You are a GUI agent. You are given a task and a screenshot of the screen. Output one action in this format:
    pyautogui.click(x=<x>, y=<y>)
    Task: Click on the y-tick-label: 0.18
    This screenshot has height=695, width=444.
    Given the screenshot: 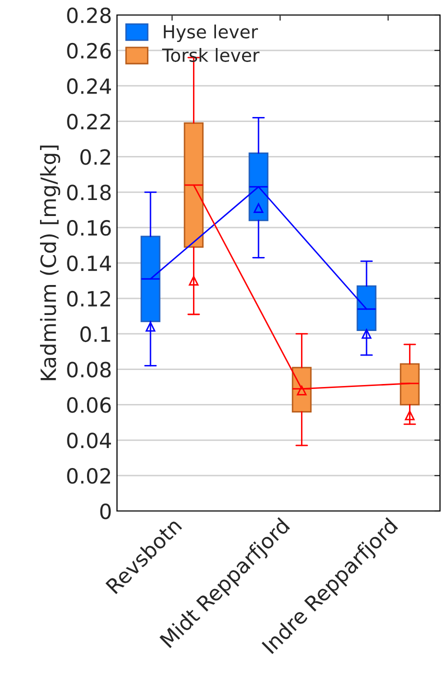 What is the action you would take?
    pyautogui.click(x=89, y=192)
    